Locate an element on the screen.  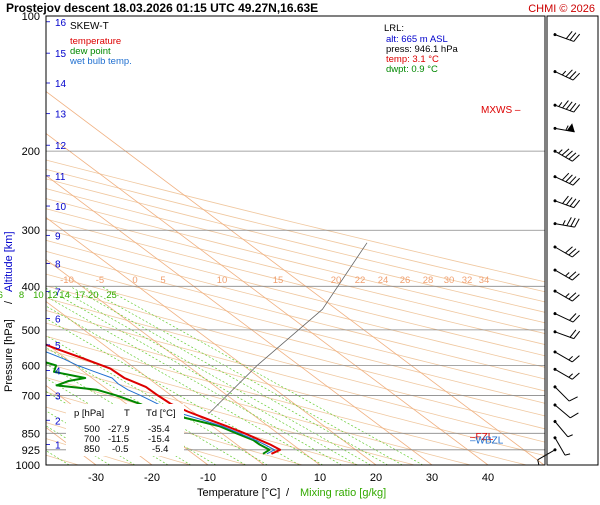
theta-label-mid: -5 is located at coordinates (100, 280).